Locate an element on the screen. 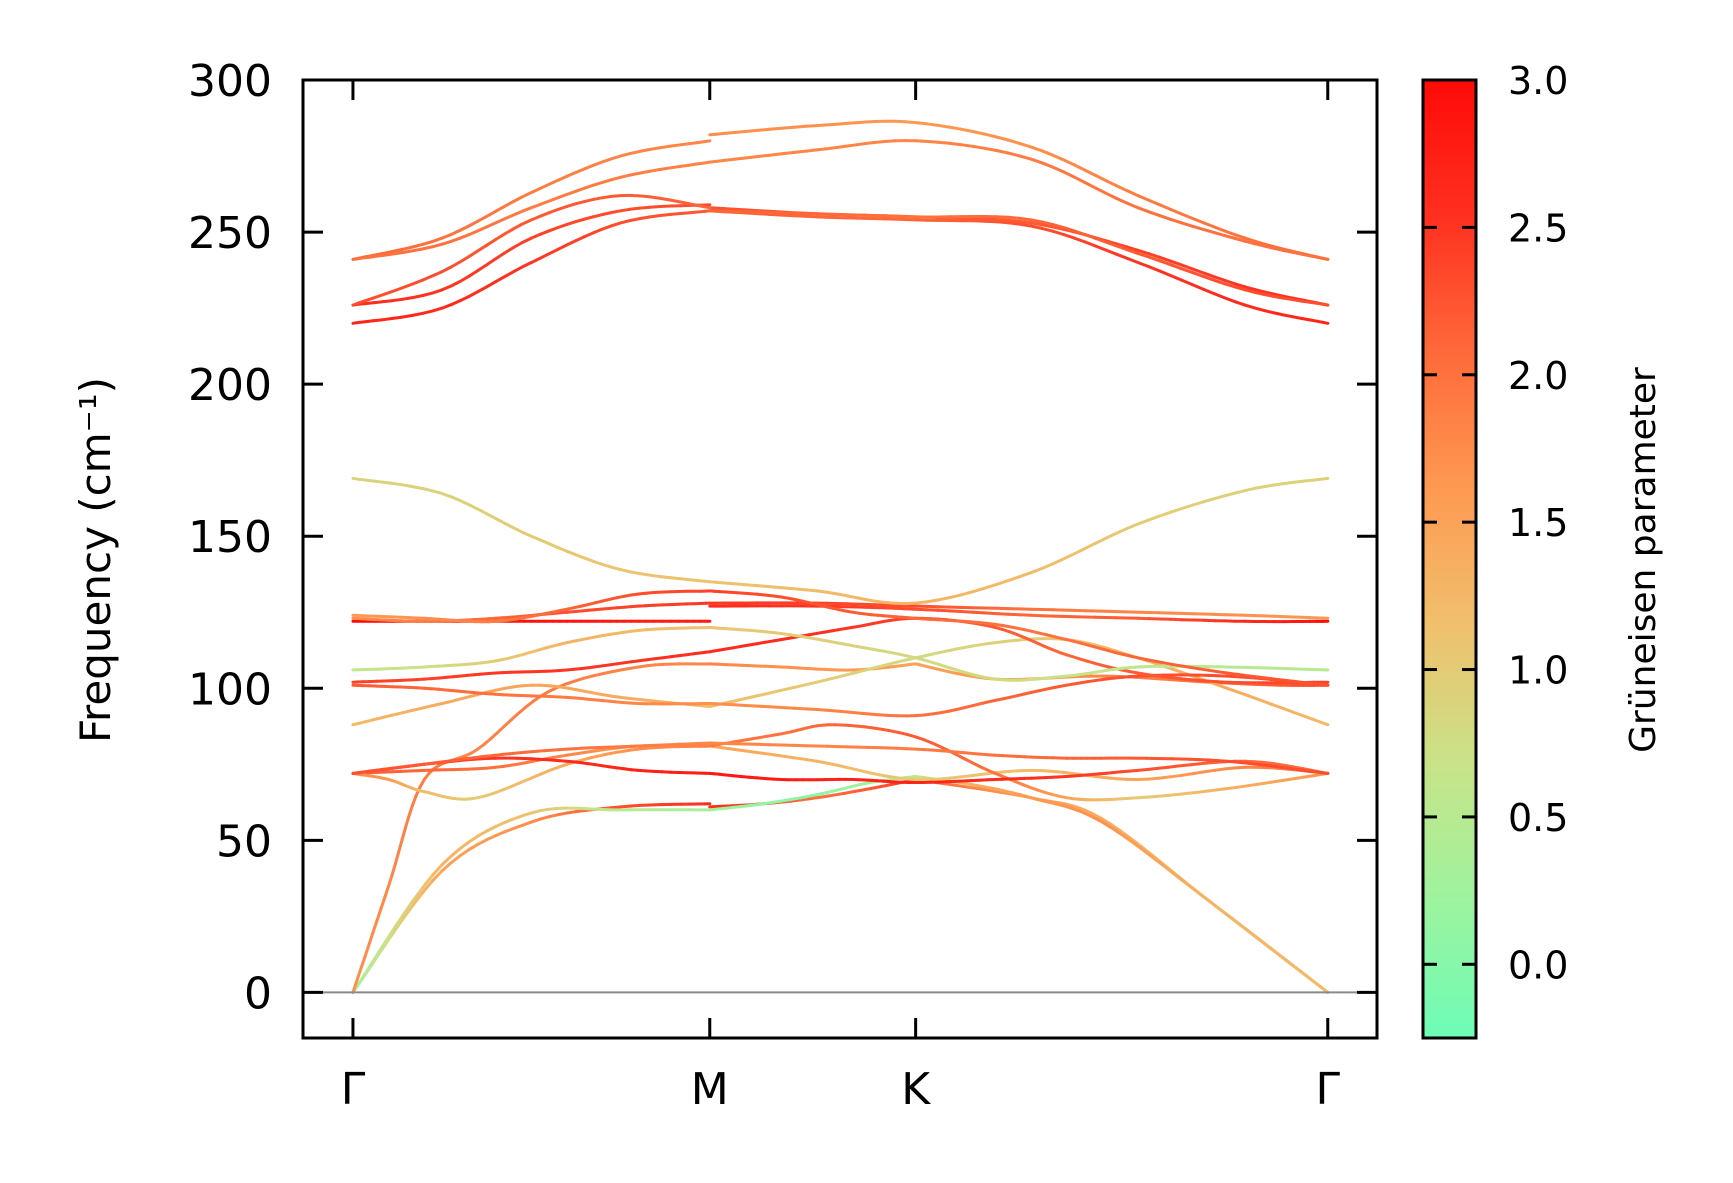 The image size is (1733, 1183). colorbar-tick-label: 0.5 is located at coordinates (1538, 818).